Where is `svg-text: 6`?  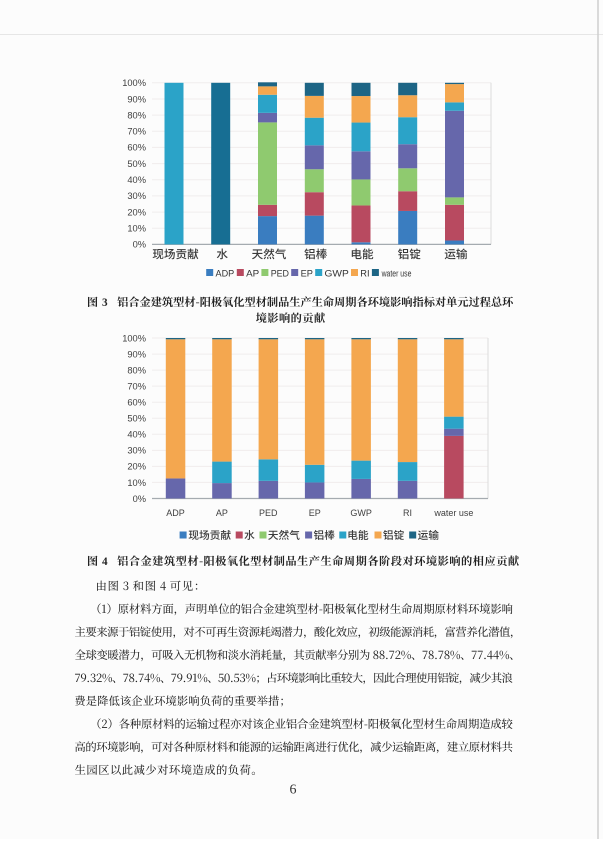 svg-text: 6 is located at coordinates (293, 790).